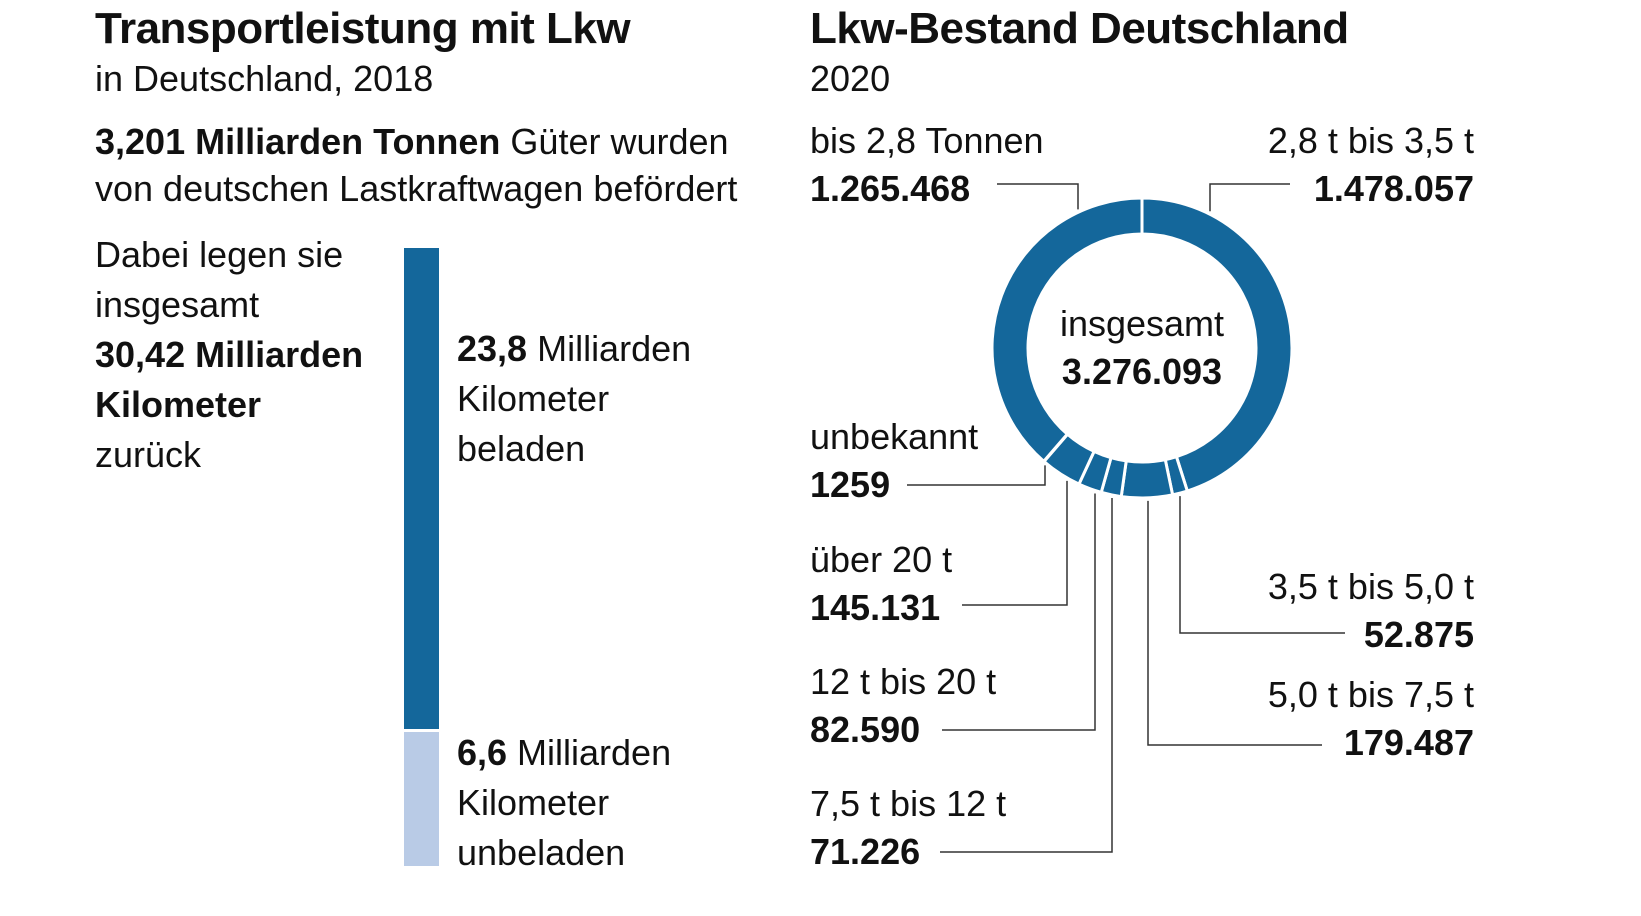  I want to click on goods-line-2: von deutschen Lastkraftwagen befördert, so click(416, 188).